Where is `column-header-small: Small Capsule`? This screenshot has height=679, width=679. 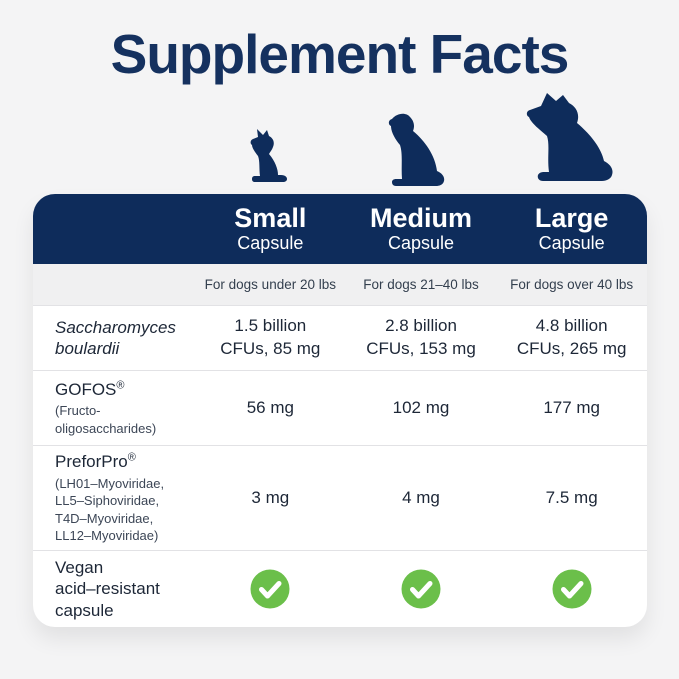 column-header-small: Small Capsule is located at coordinates (270, 228).